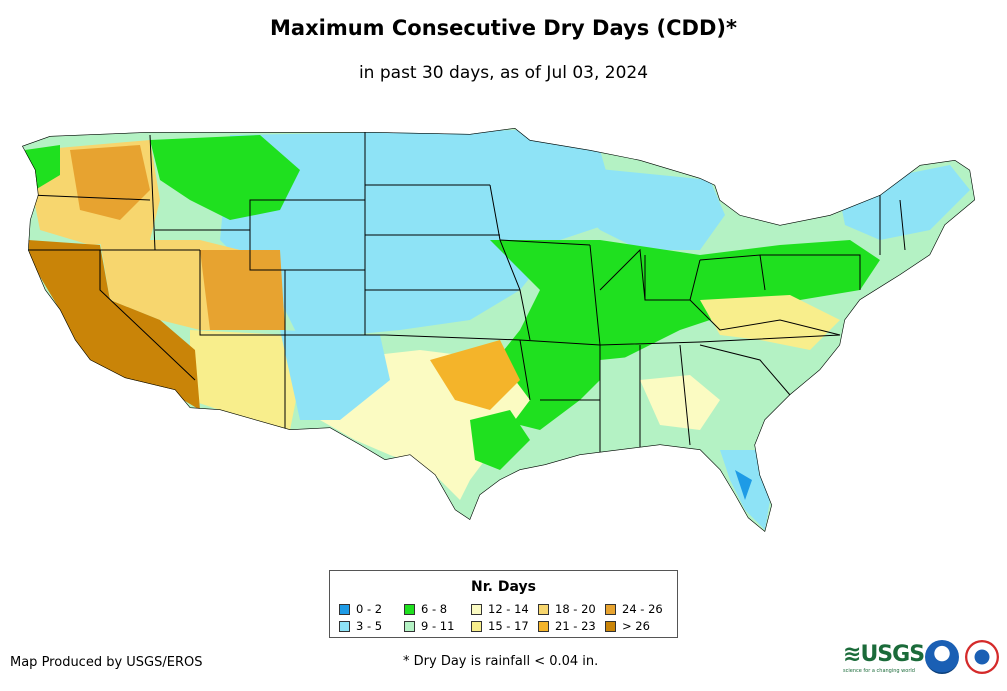 The height and width of the screenshot is (691, 1007). I want to click on region-utah-orange, so click(242, 290).